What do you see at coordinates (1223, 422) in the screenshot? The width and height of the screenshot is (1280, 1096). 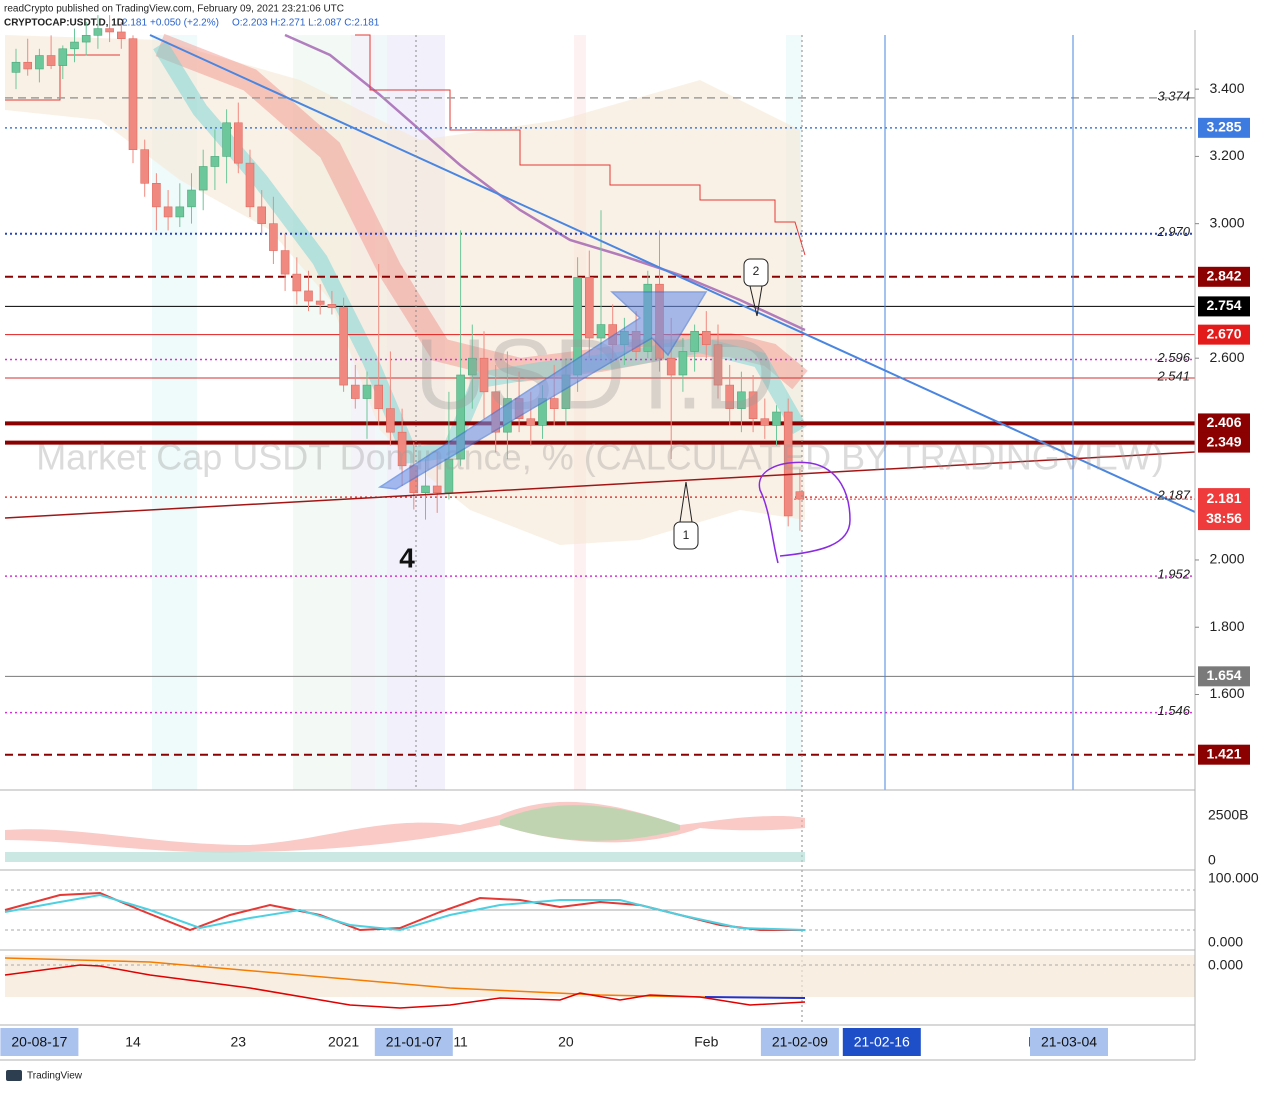 I see `level-label: 2.406` at bounding box center [1223, 422].